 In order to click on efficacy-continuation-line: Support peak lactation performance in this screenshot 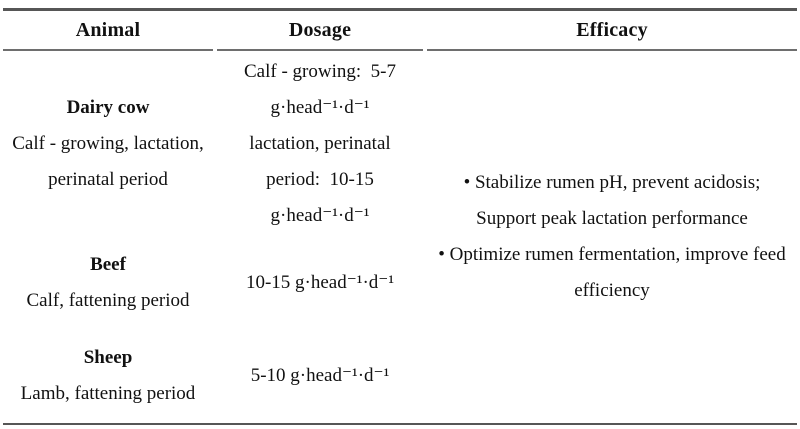, I will do `click(612, 218)`.